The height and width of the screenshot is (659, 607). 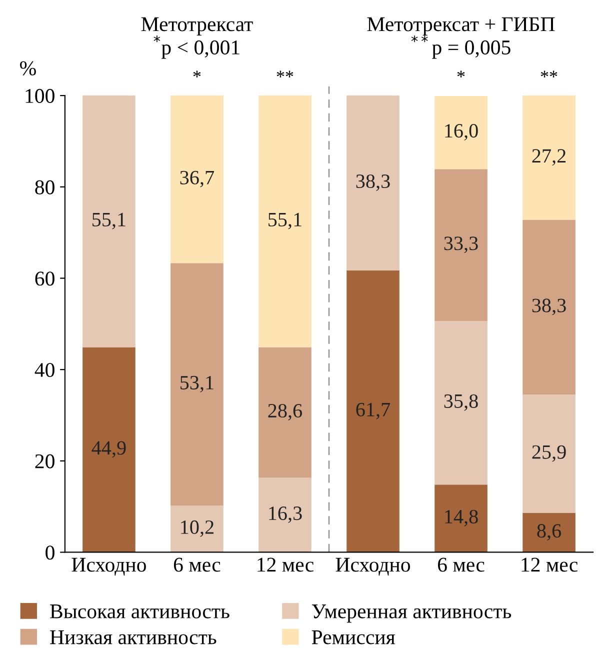 I want to click on data-label: 14,8, so click(x=461, y=518).